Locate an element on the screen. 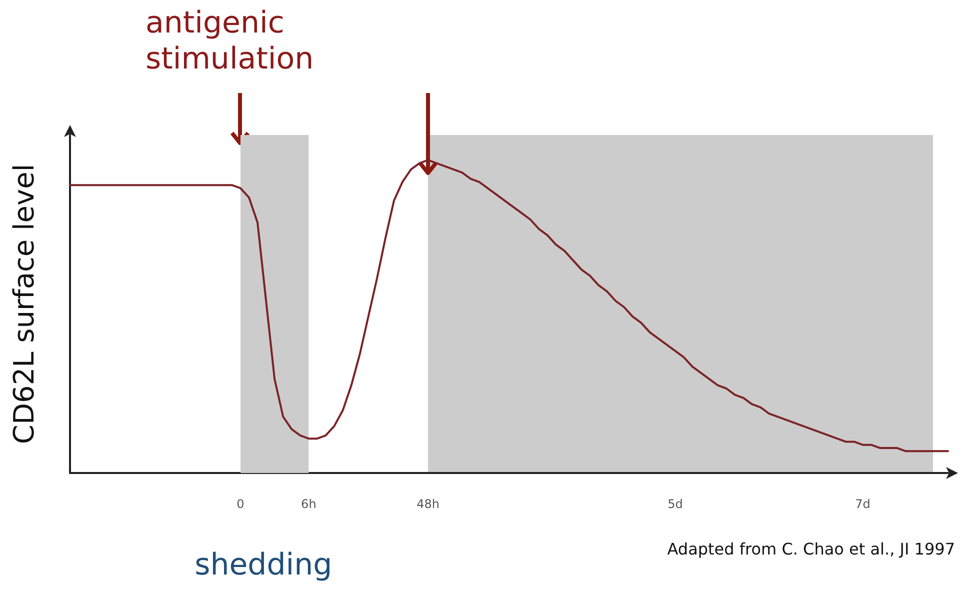 This screenshot has height=590, width=960. band-label: shedding is located at coordinates (263, 565).